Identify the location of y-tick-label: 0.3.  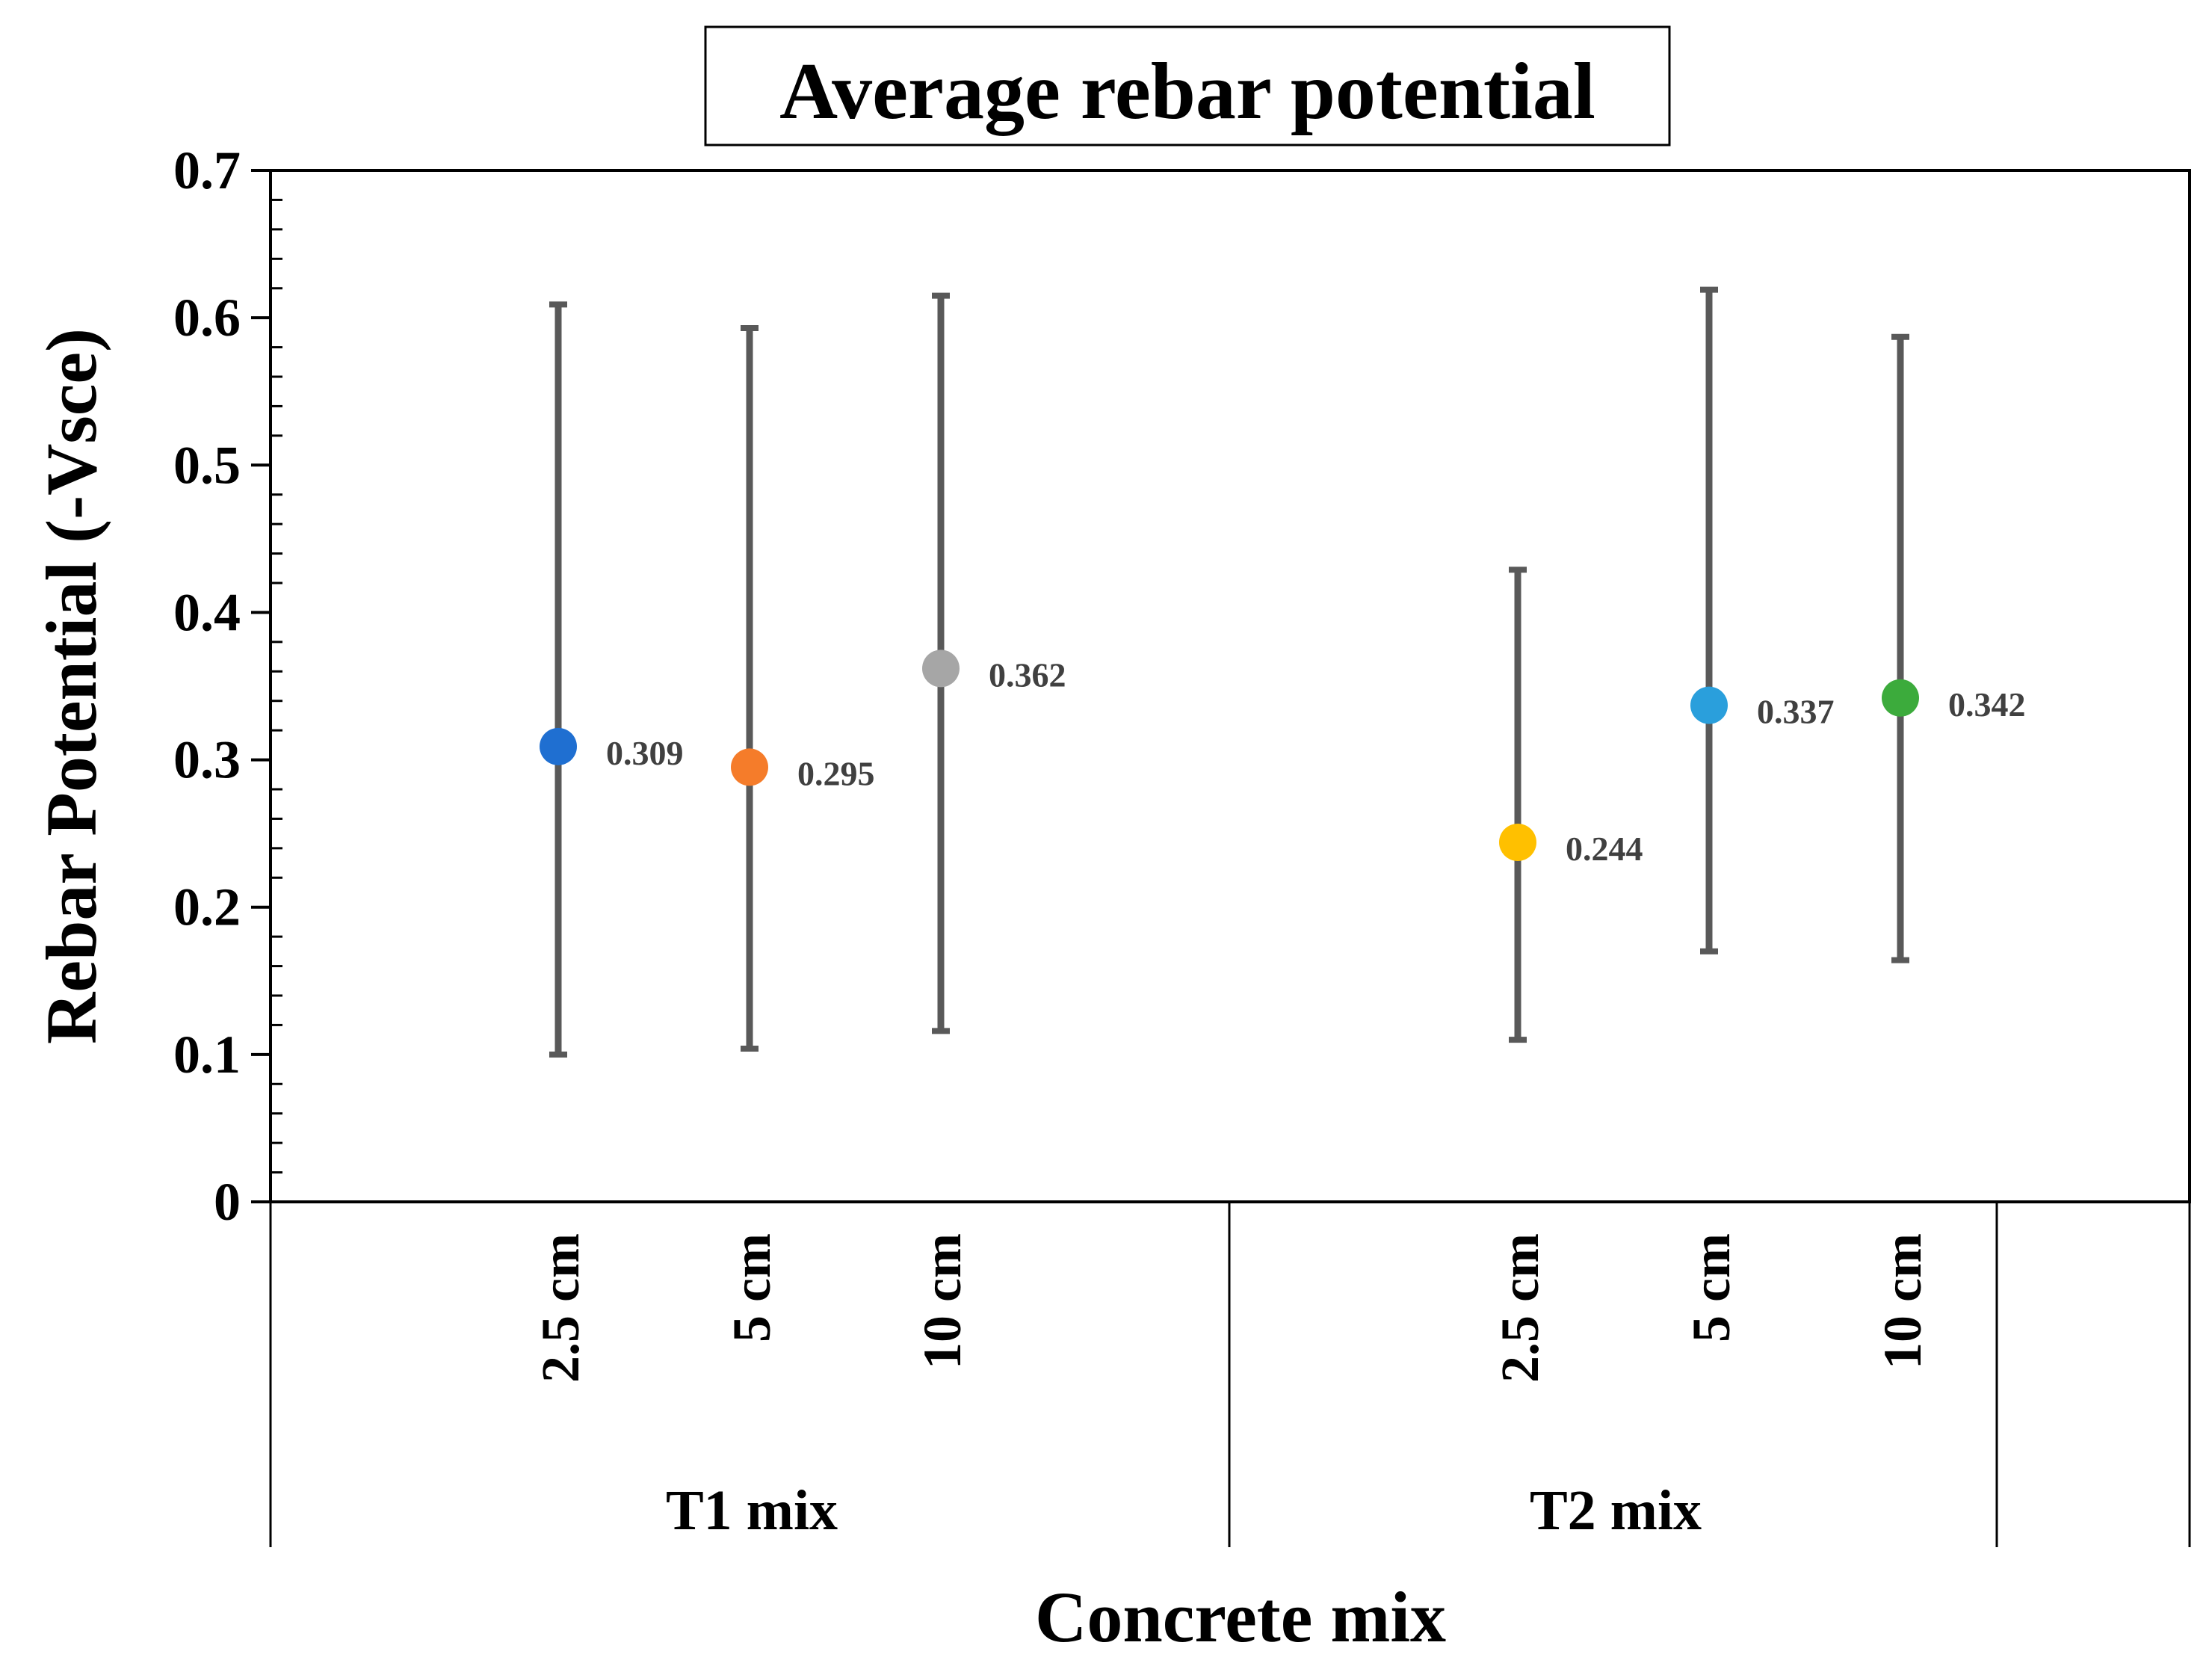
(207, 760).